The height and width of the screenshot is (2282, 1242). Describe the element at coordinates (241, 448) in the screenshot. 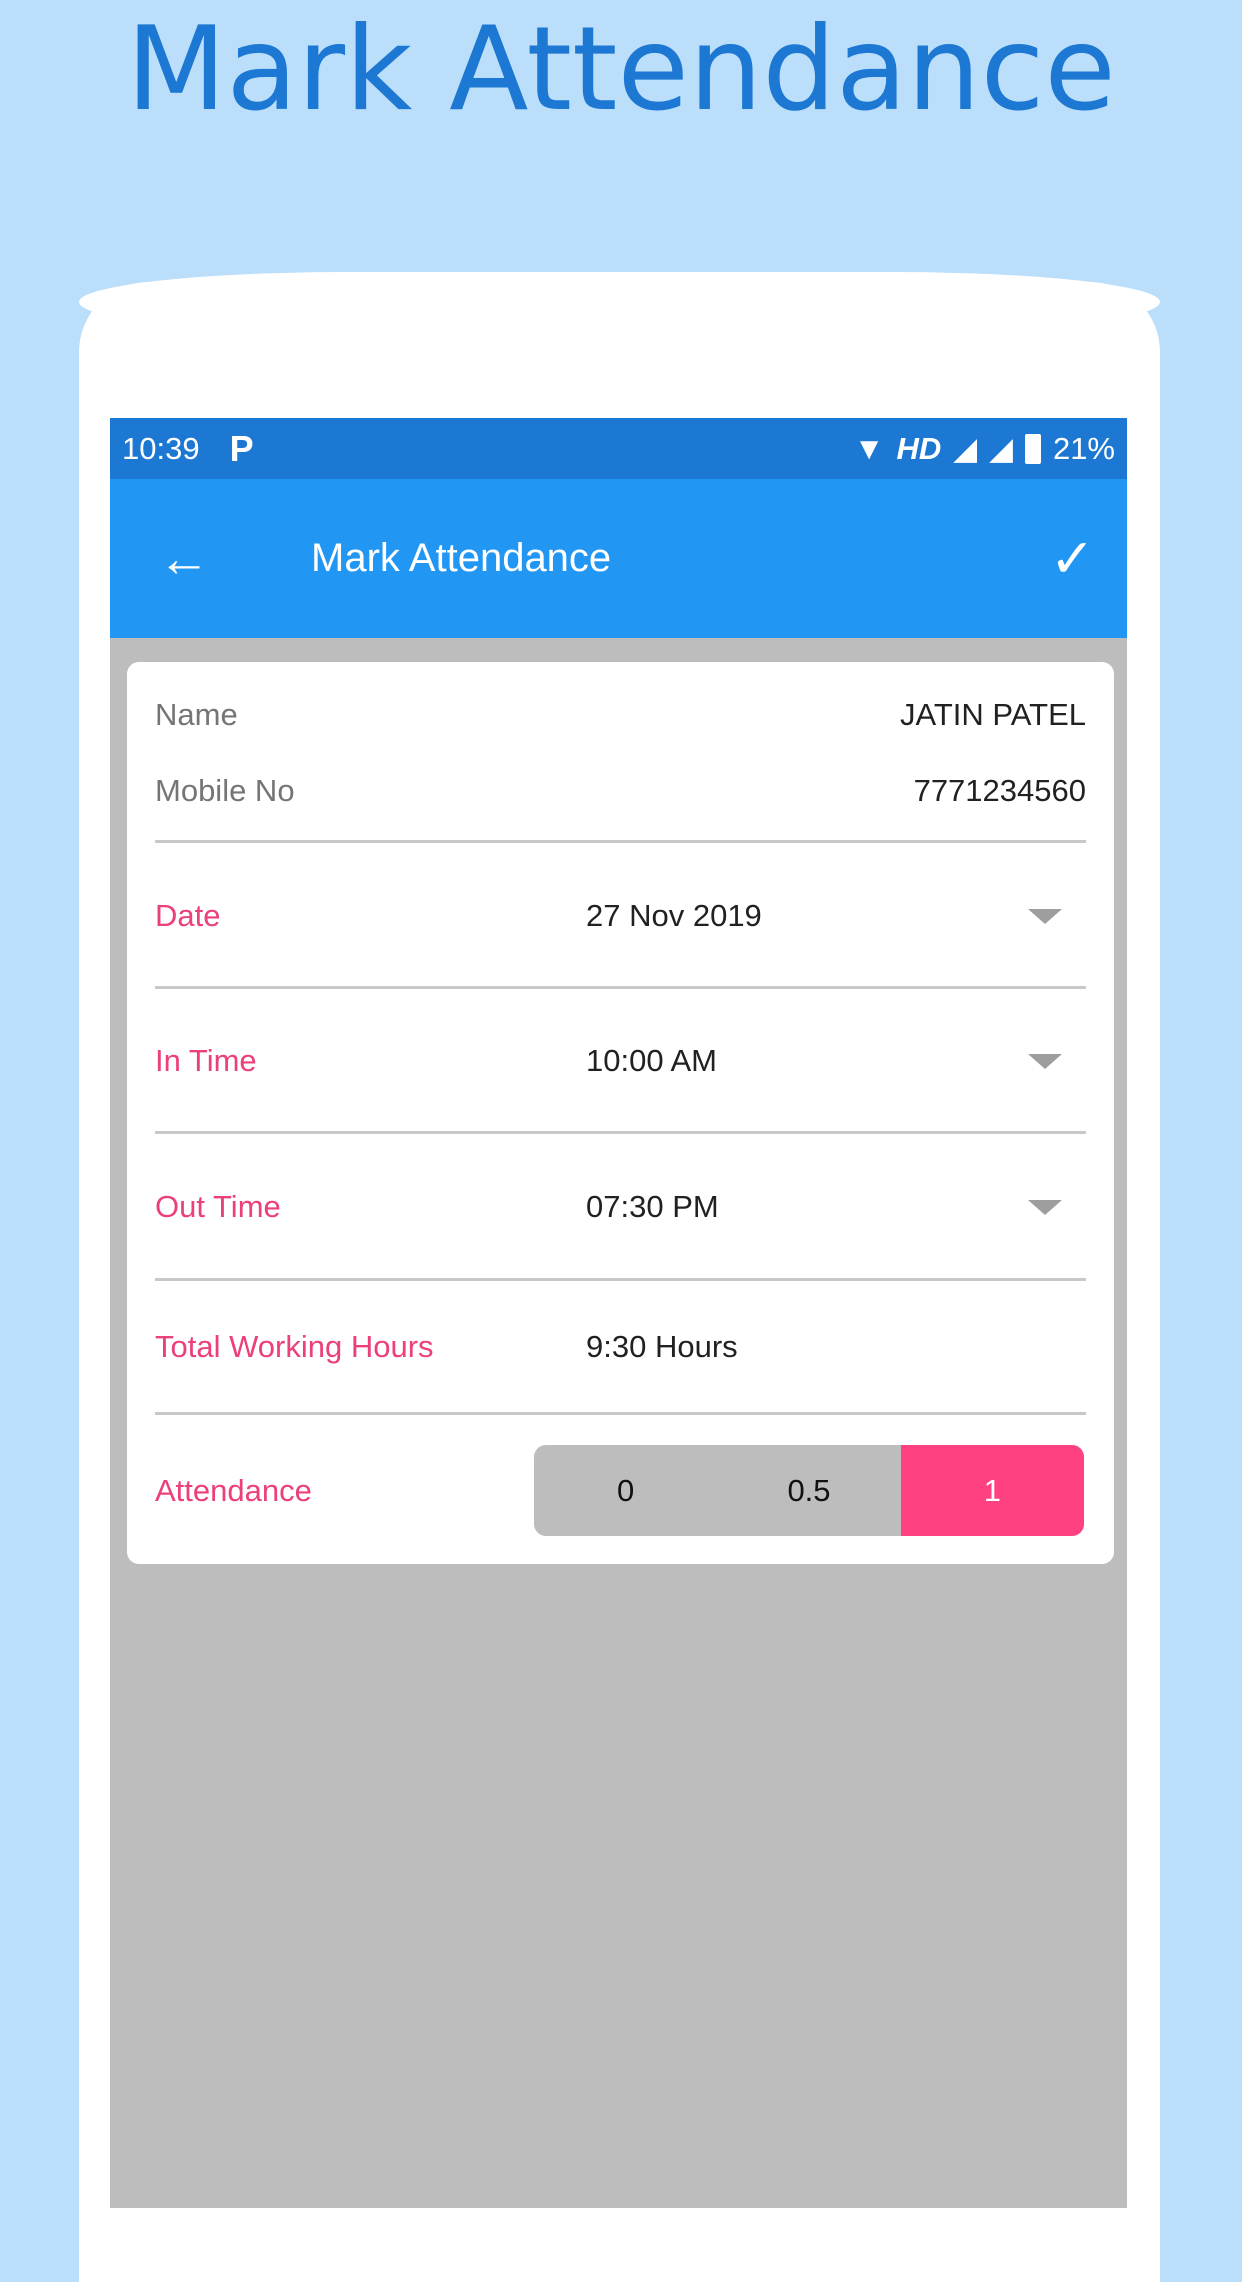

I see `p-icon: P` at that location.